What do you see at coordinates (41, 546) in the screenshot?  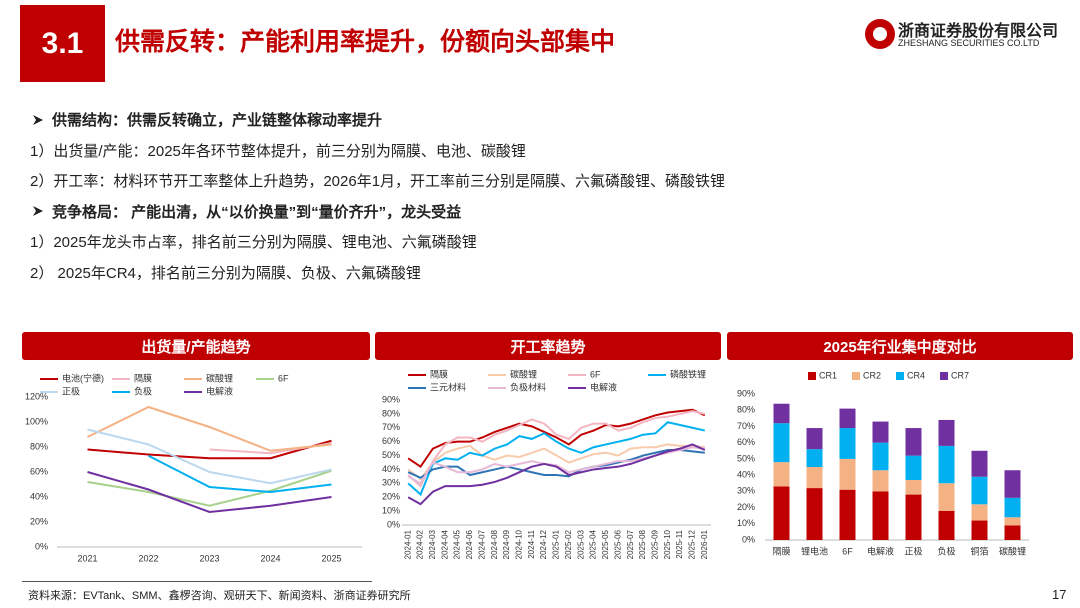 I see `y-tick-label: 0%` at bounding box center [41, 546].